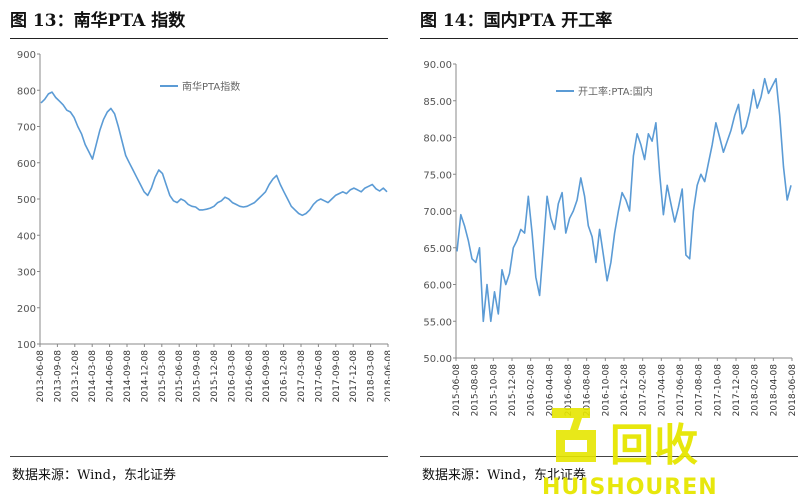 This screenshot has height=500, width=800. What do you see at coordinates (437, 249) in the screenshot?
I see `y-tick-label: 65.00` at bounding box center [437, 249].